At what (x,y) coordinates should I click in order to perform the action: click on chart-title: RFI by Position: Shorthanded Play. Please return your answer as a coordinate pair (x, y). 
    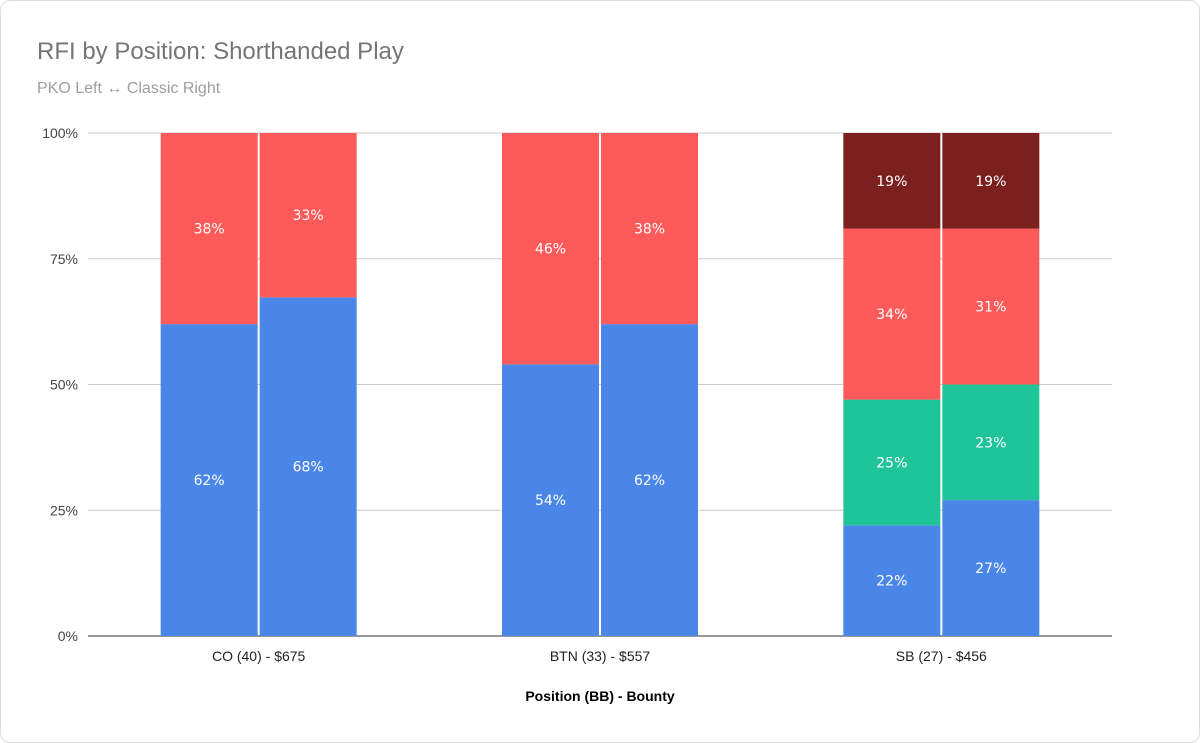
    Looking at the image, I should click on (220, 51).